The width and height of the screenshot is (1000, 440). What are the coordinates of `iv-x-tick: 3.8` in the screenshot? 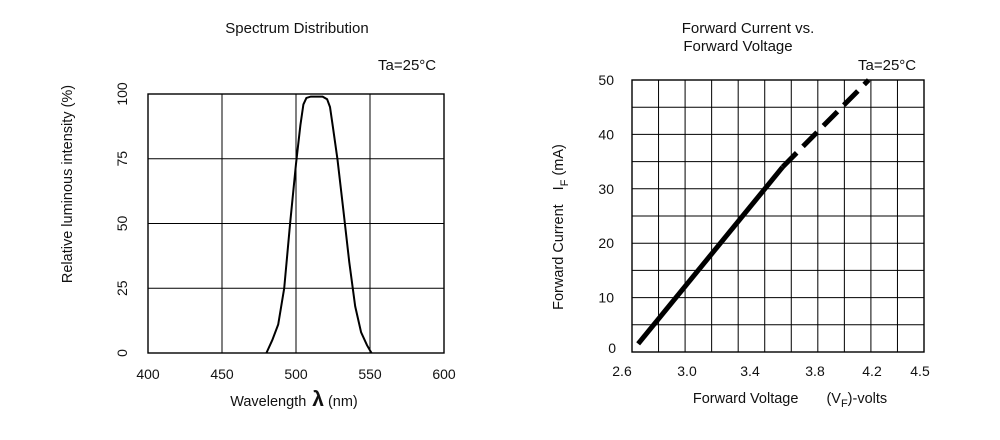 It's located at (815, 371).